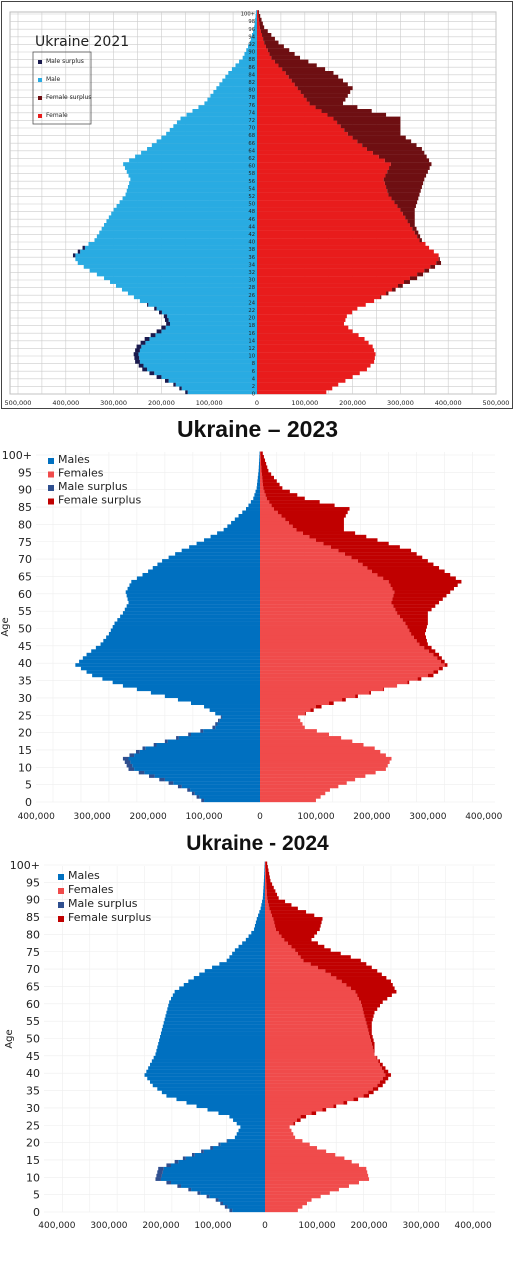  I want to click on y-tick-label: 72, so click(251, 121).